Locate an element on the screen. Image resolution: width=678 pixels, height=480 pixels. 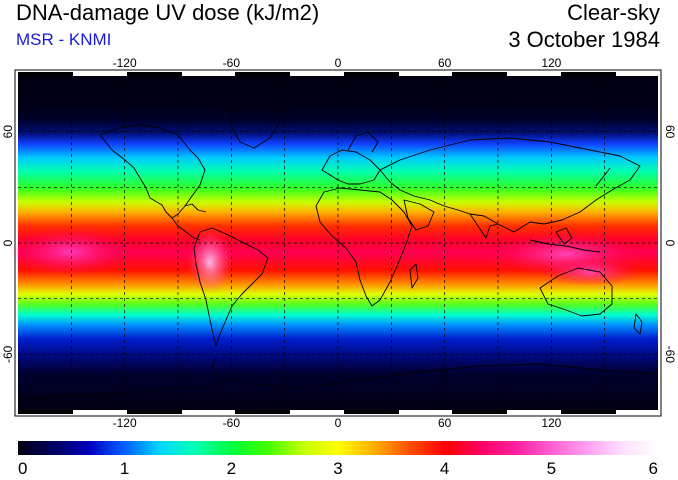
lon-ticks-top: -120 -60 0 60 120 is located at coordinates (337, 63).